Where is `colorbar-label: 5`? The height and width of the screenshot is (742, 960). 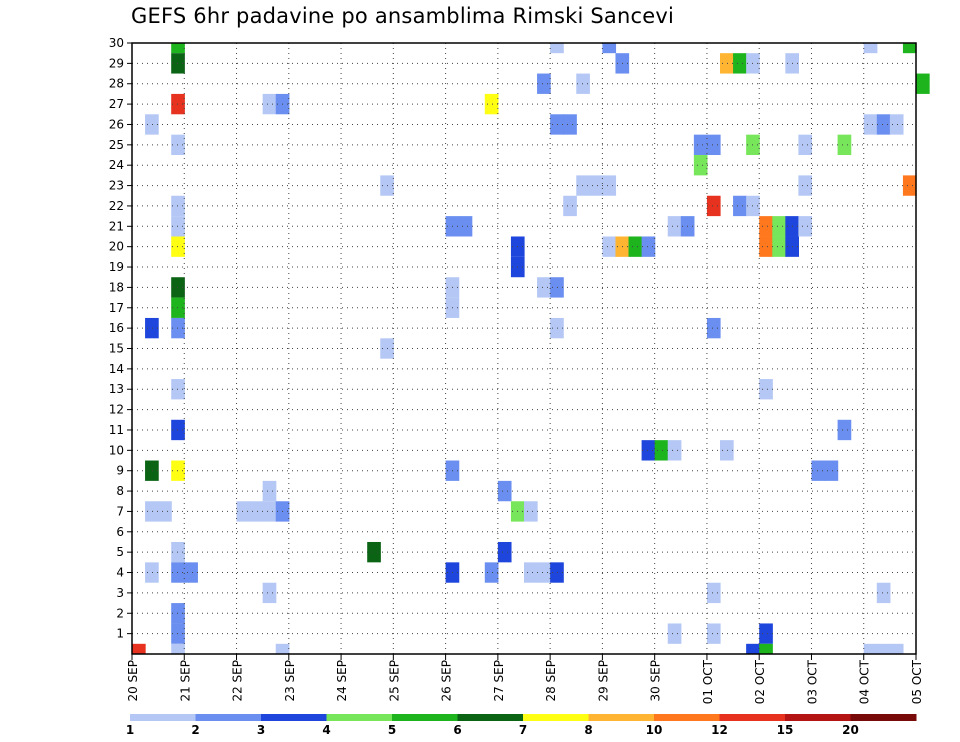 colorbar-label: 5 is located at coordinates (392, 730).